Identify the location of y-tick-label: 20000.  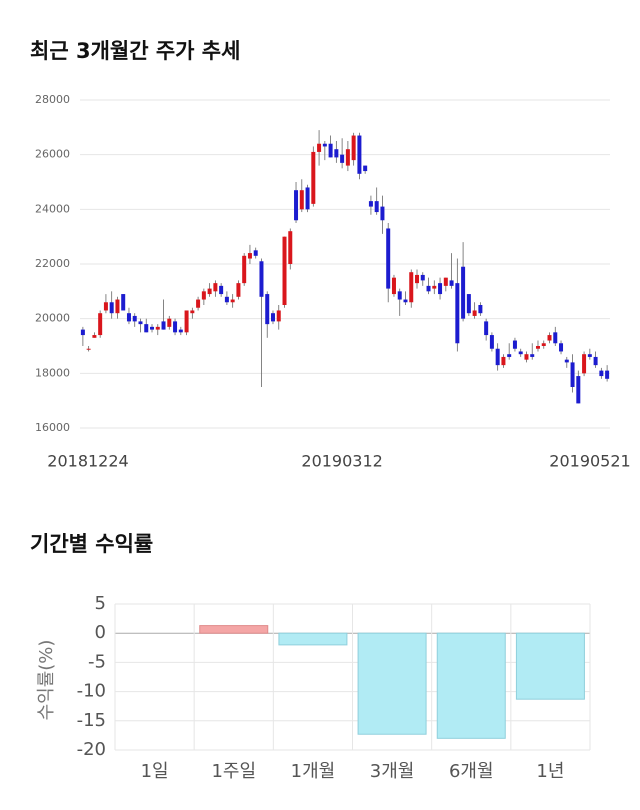
(52, 318).